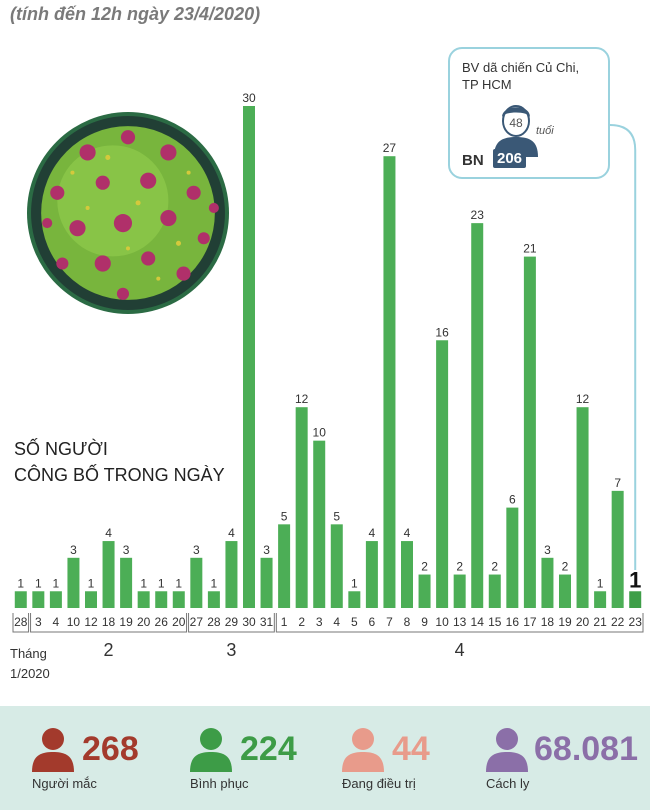 Image resolution: width=650 pixels, height=810 pixels. Describe the element at coordinates (319, 622) in the screenshot. I see `x-tick-label: 3` at that location.